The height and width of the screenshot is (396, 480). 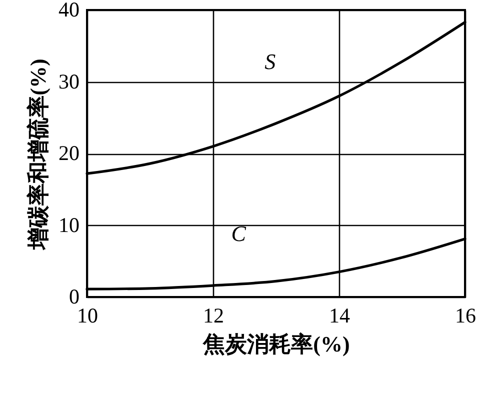 What do you see at coordinates (276, 344) in the screenshot?
I see `x-axis-title: 焦炭消耗率(%)` at bounding box center [276, 344].